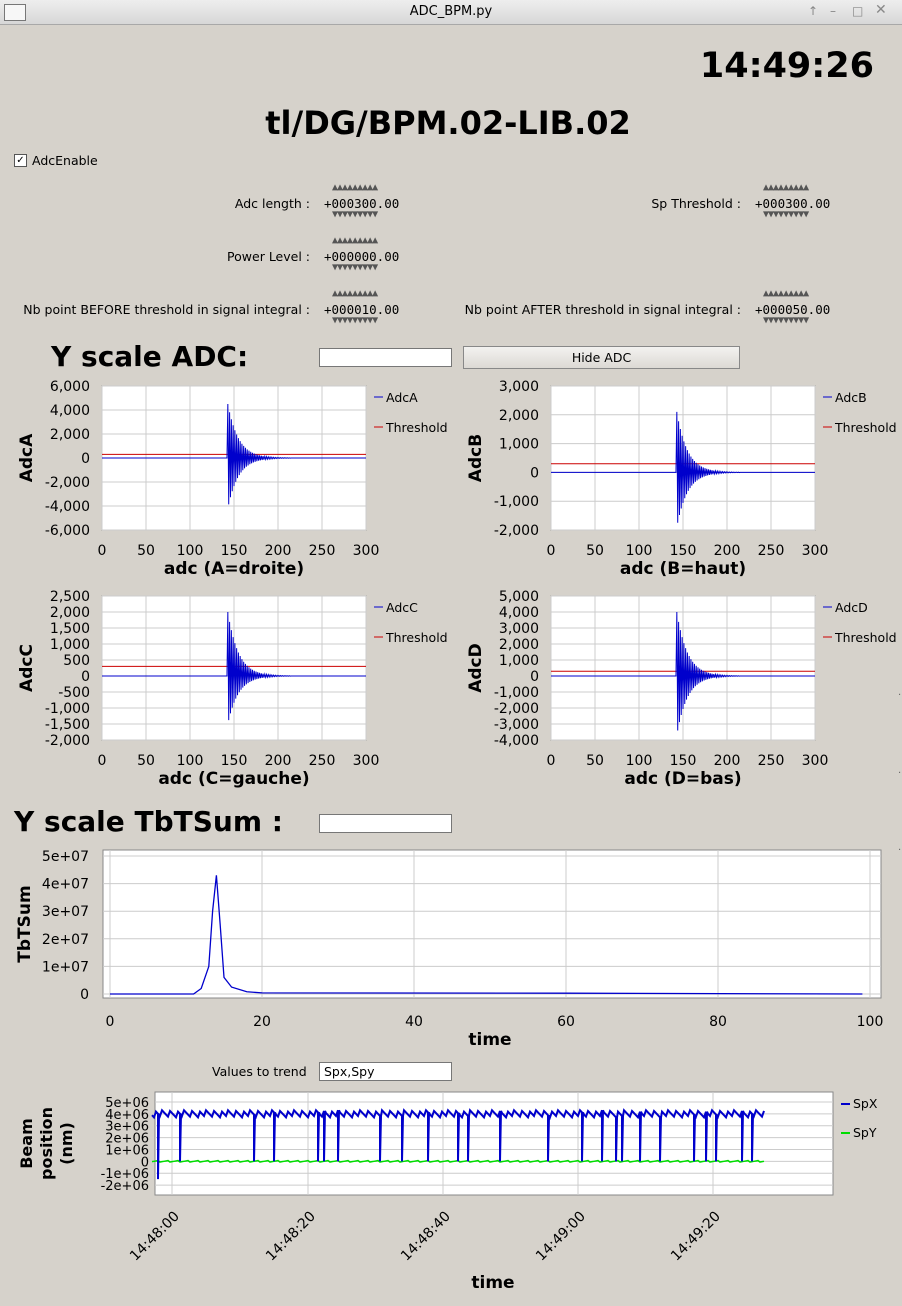  What do you see at coordinates (46, 1143) in the screenshot?
I see `y-axis-label: position` at bounding box center [46, 1143].